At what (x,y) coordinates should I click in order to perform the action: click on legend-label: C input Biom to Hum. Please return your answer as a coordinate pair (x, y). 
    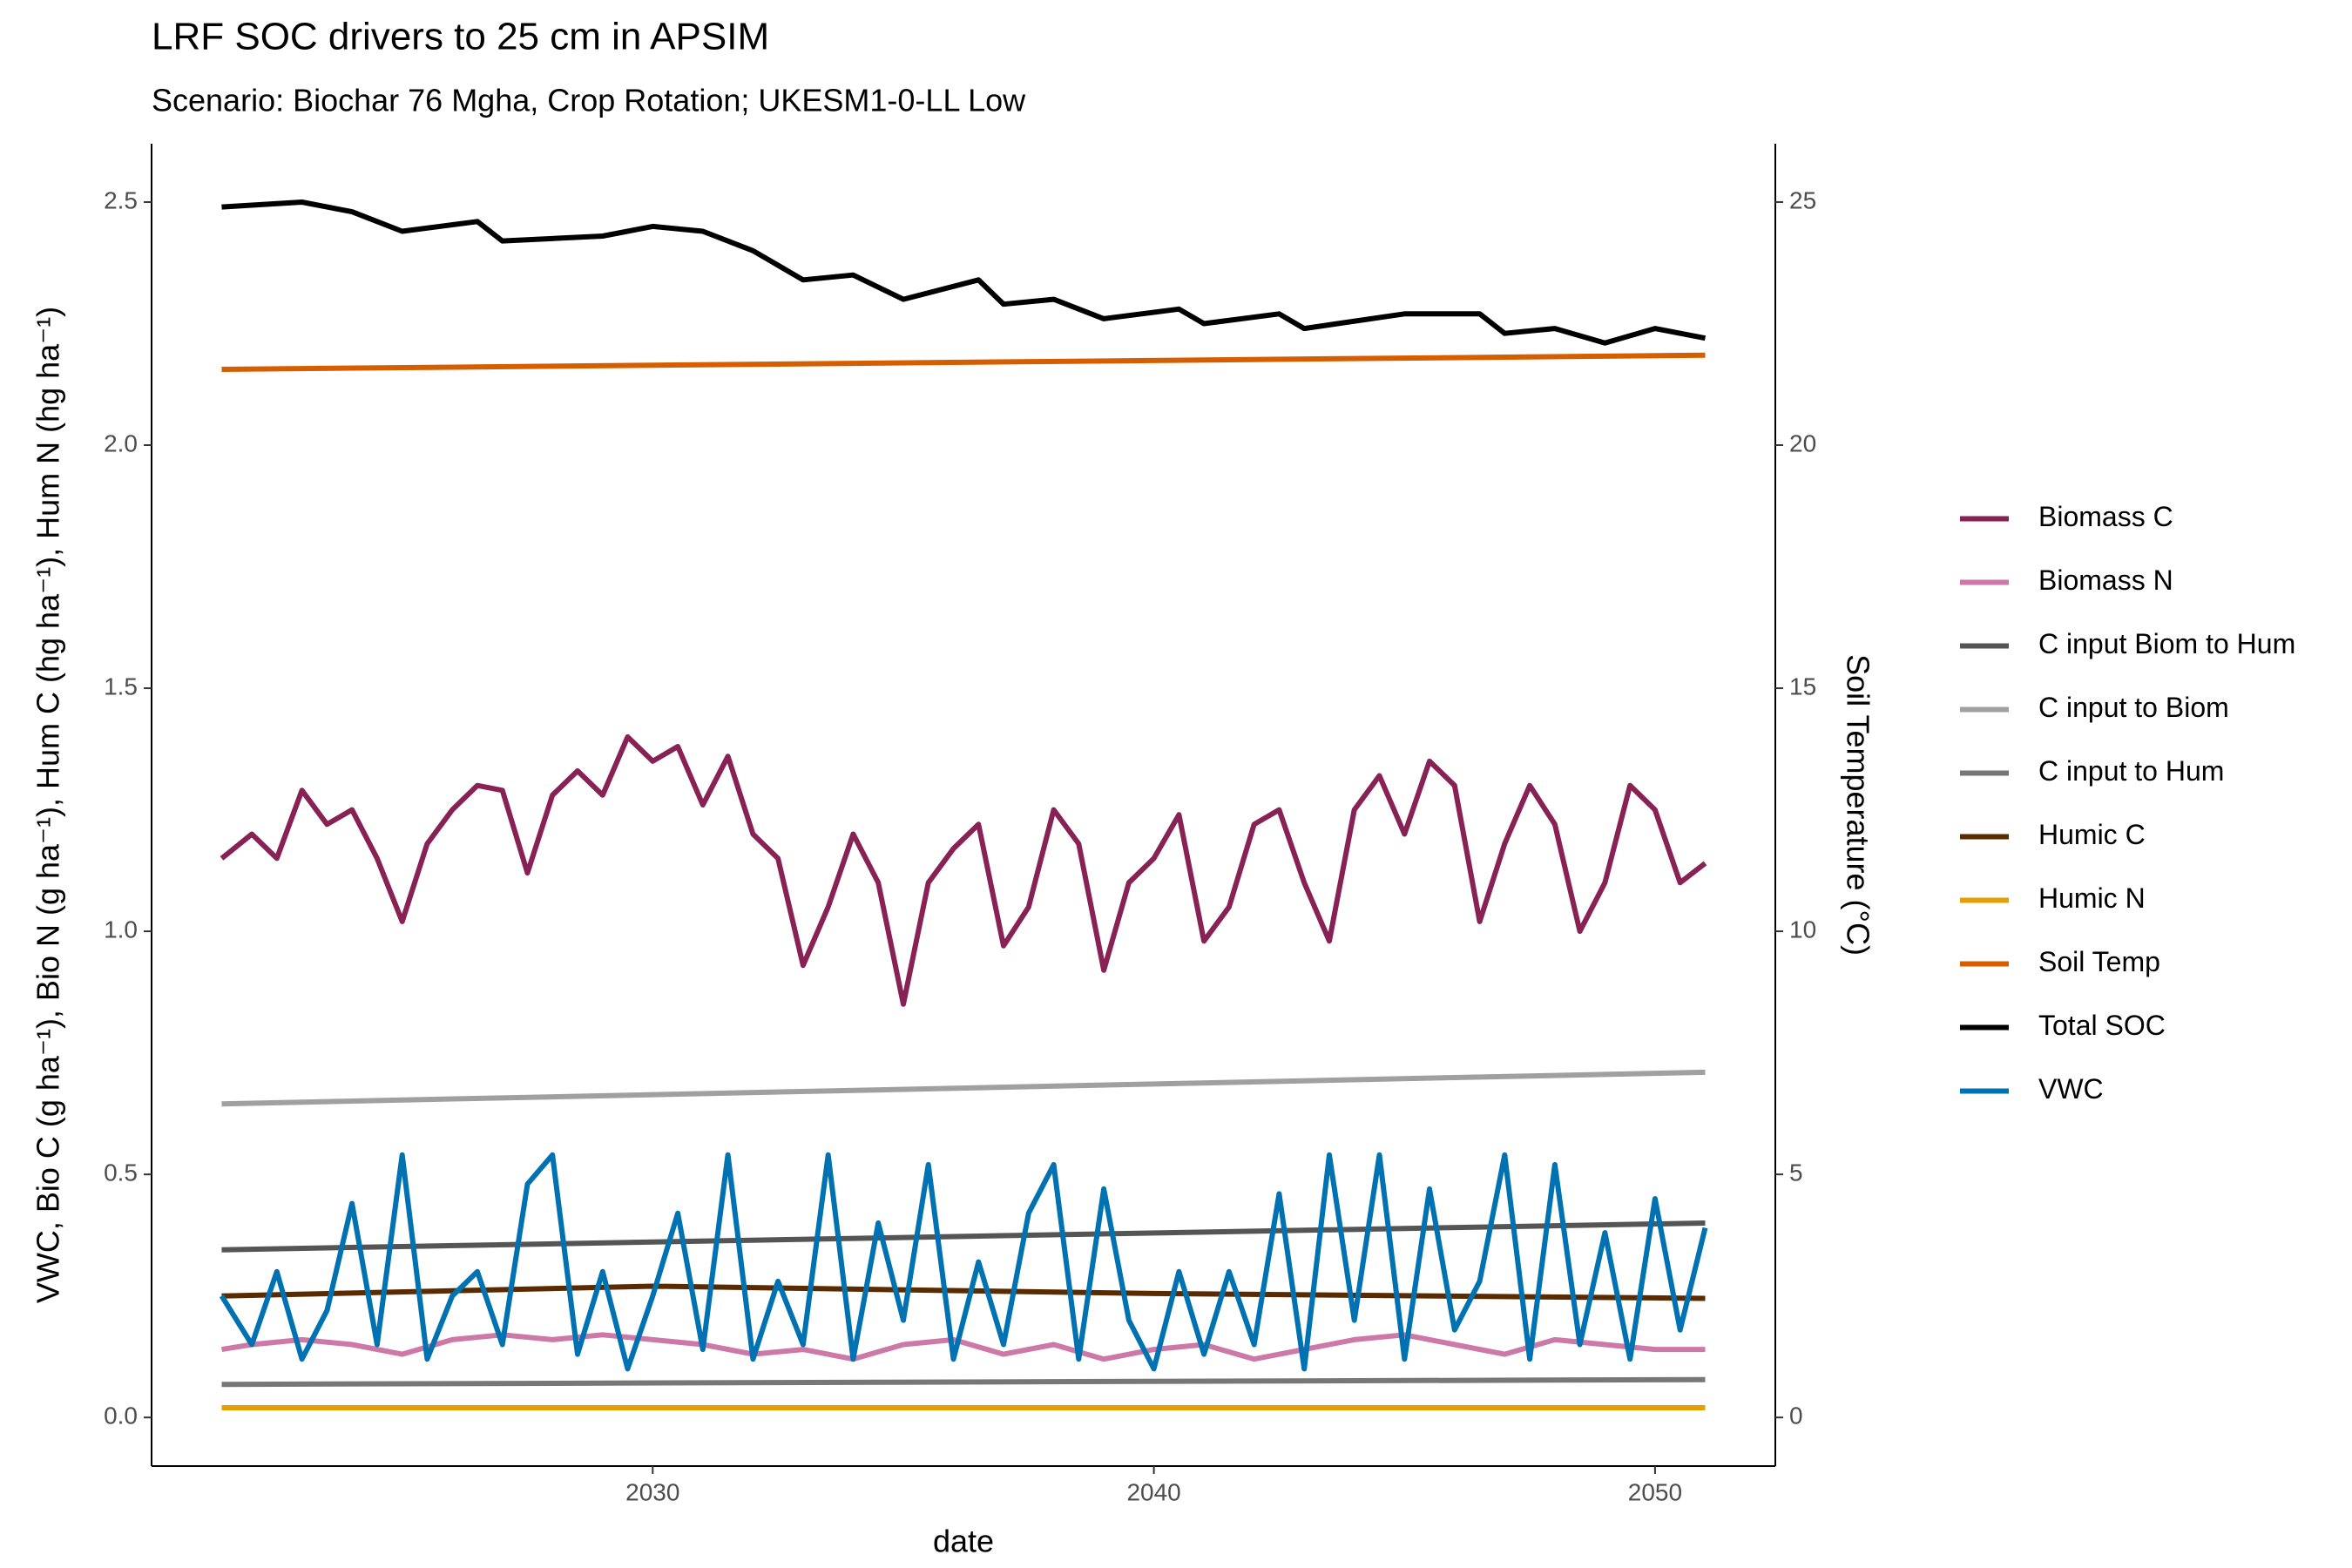
    Looking at the image, I should click on (2166, 643).